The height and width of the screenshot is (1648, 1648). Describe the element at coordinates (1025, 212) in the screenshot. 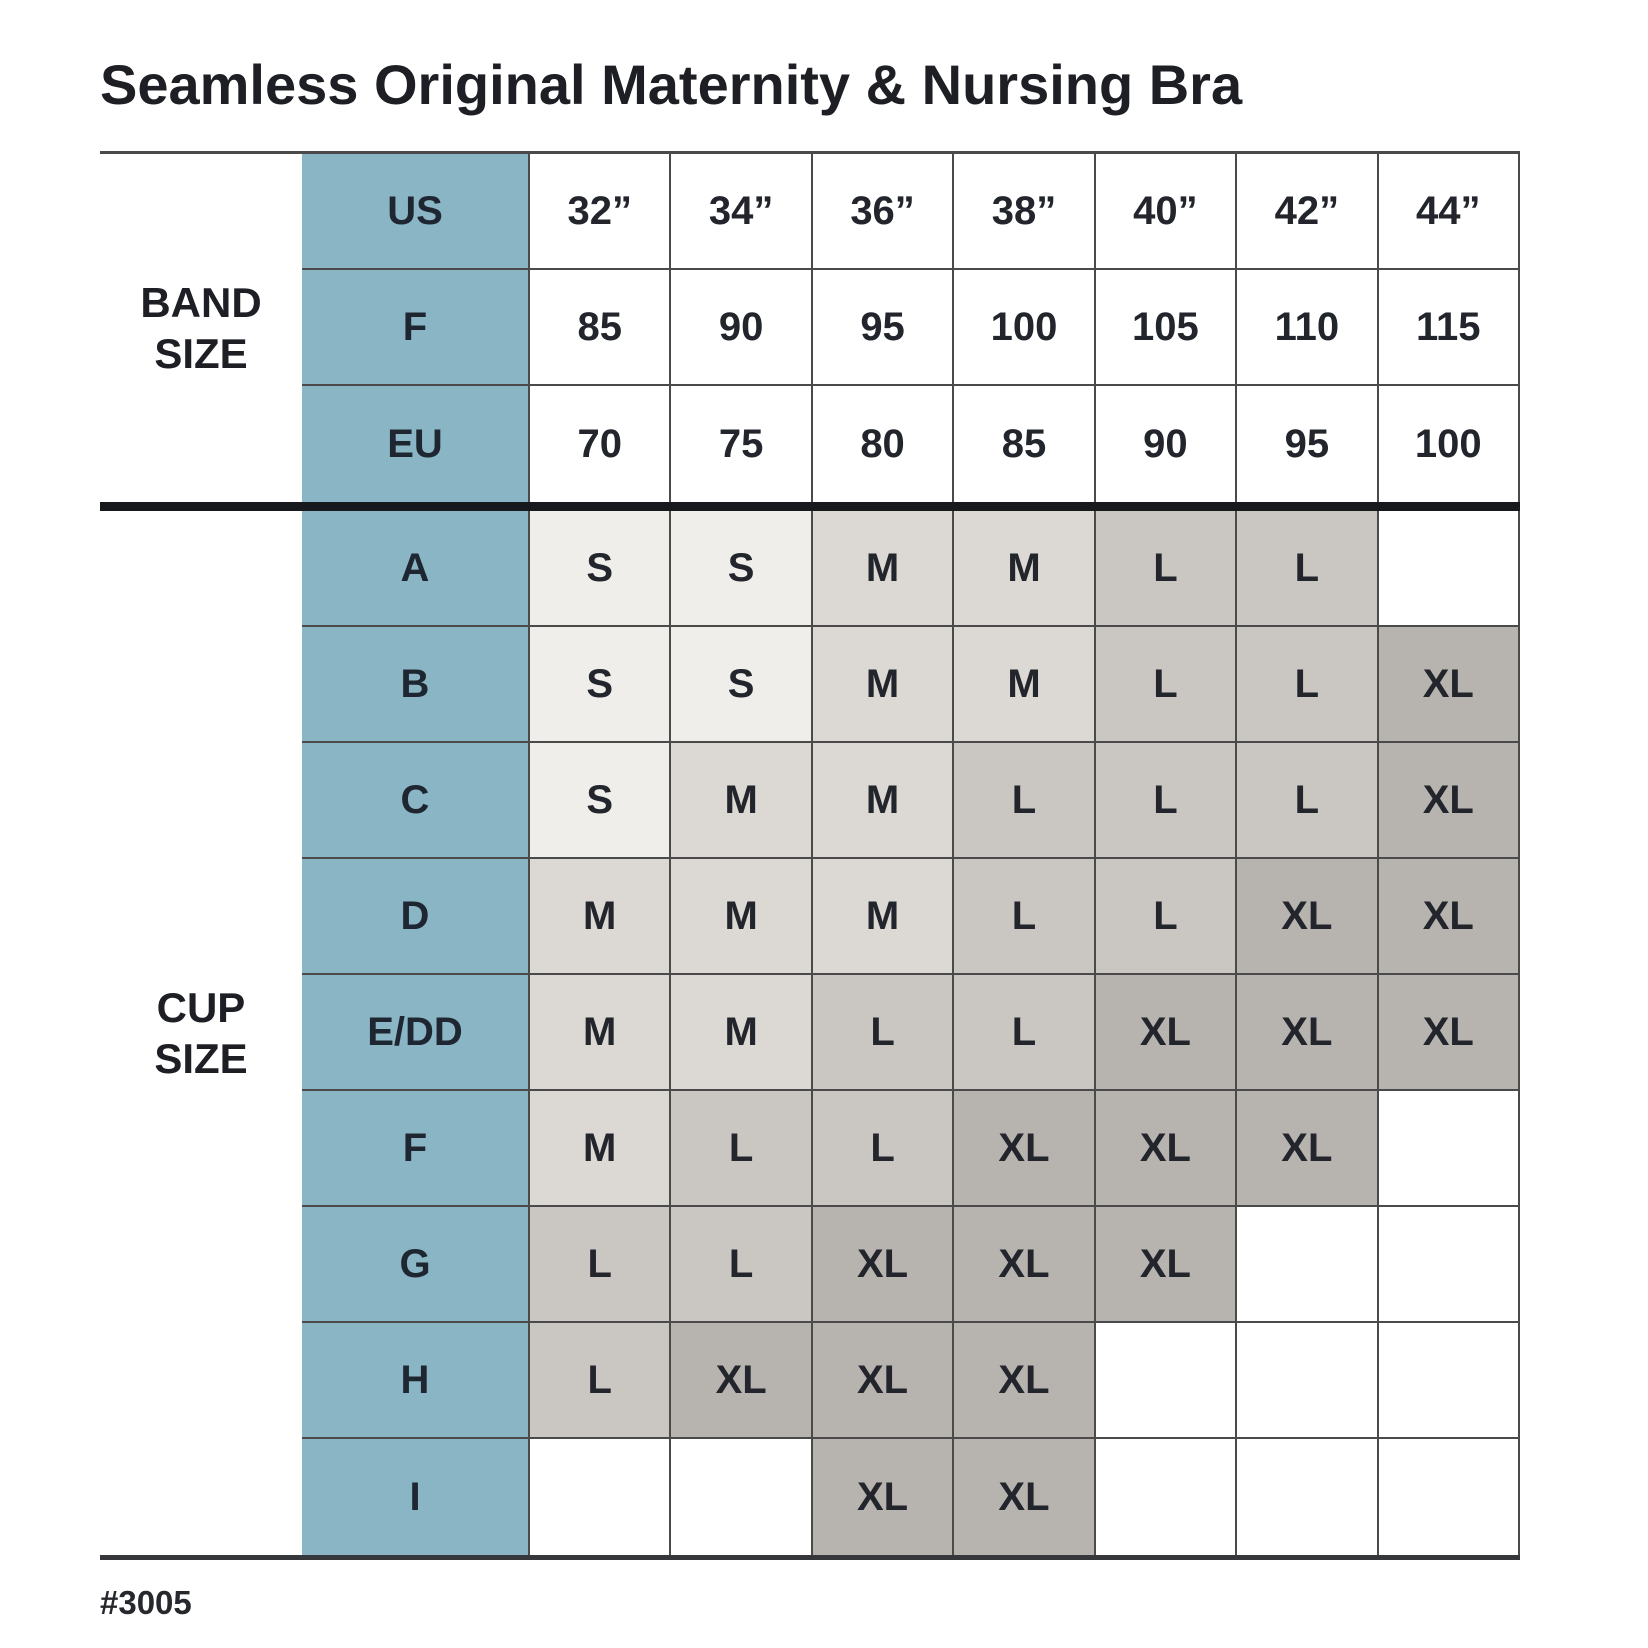

I see `band-size-value: 38”` at that location.